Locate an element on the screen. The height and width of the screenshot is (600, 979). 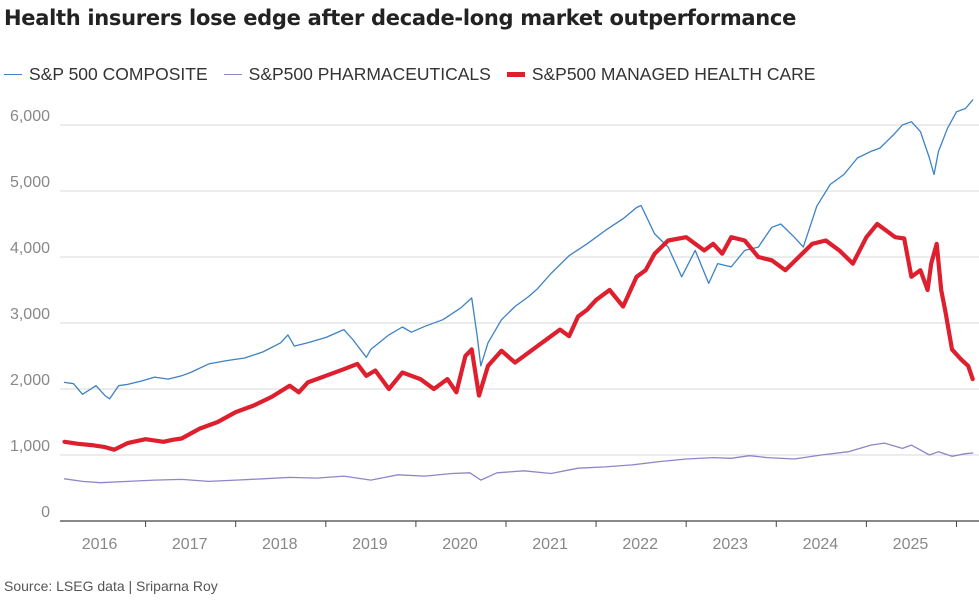
x-tick-label: 2025 is located at coordinates (911, 544).